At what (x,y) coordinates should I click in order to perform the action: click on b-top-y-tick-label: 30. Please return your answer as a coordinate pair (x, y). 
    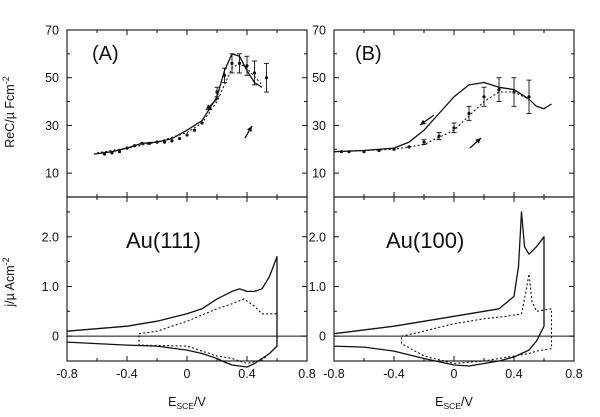
    Looking at the image, I should click on (319, 126).